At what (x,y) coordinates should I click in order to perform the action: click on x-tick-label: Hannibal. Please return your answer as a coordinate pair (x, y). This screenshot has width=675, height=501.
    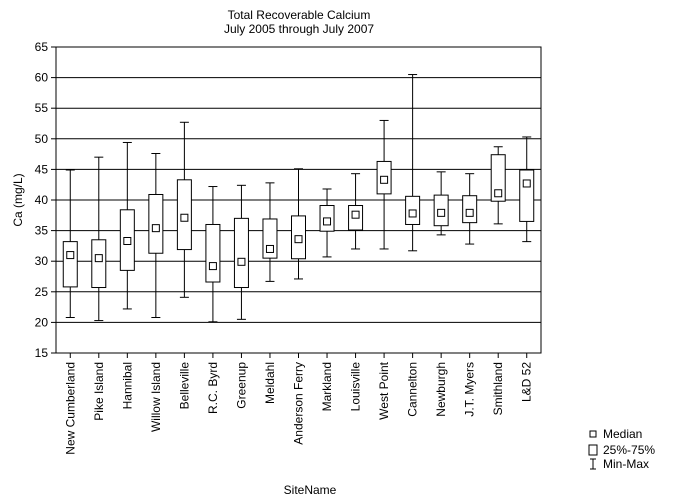
    Looking at the image, I should click on (127, 385).